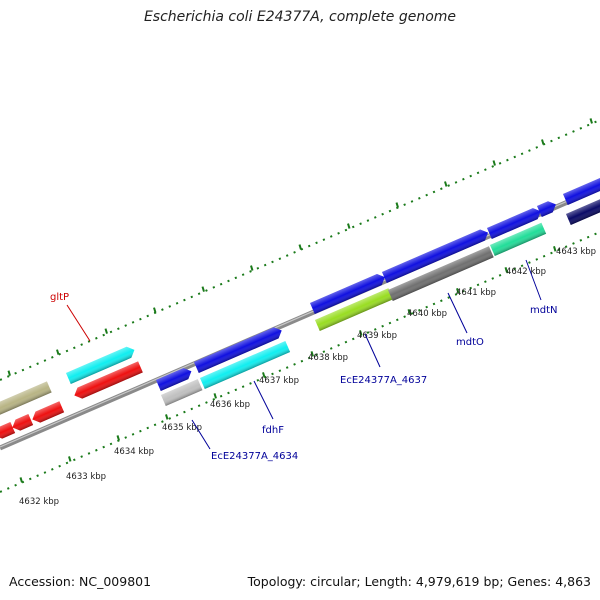 The width and height of the screenshot is (600, 600). What do you see at coordinates (377, 336) in the screenshot?
I see `scale-label: 4639 kbp` at bounding box center [377, 336].